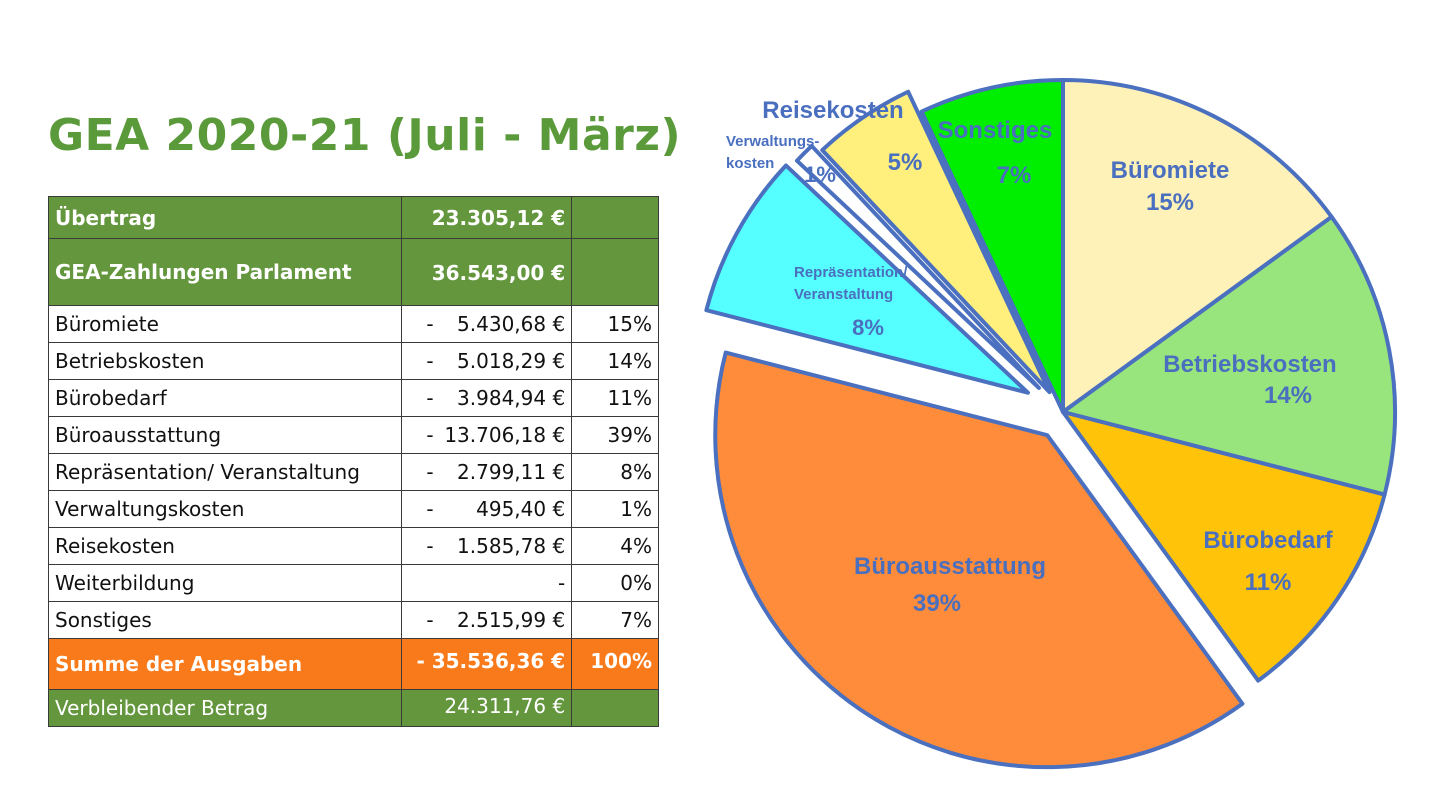 The width and height of the screenshot is (1440, 810). What do you see at coordinates (511, 620) in the screenshot?
I see `row-value: 2.515,99 €` at bounding box center [511, 620].